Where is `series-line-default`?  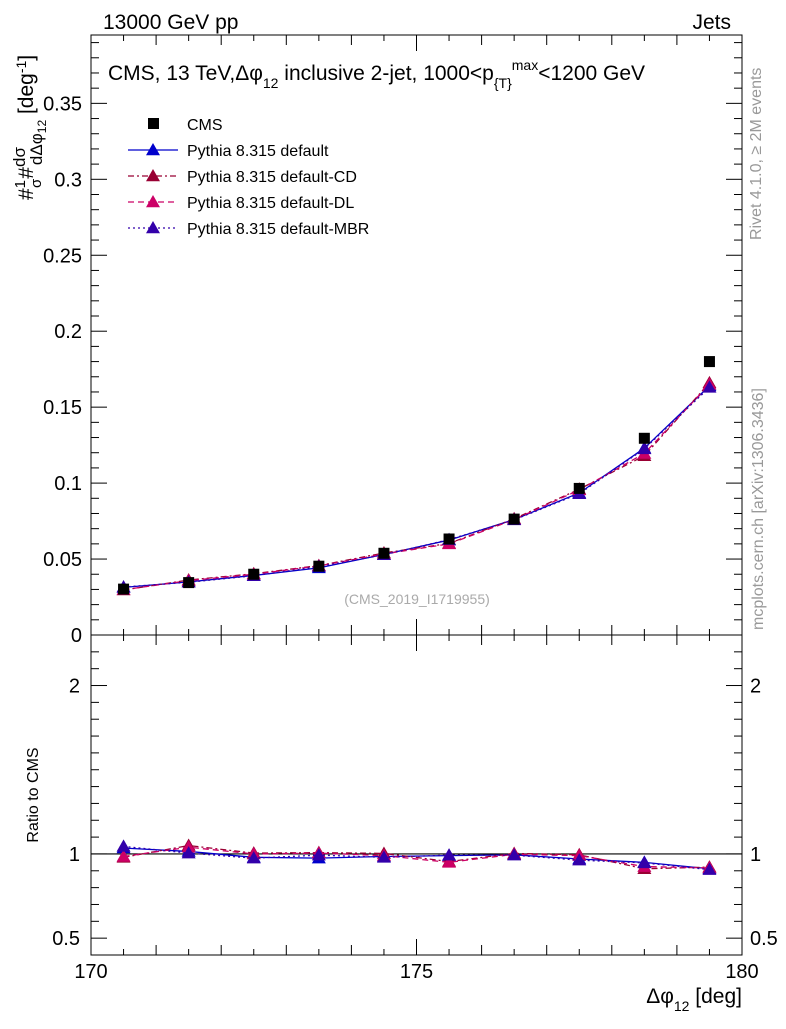 series-line-default is located at coordinates (416, 487).